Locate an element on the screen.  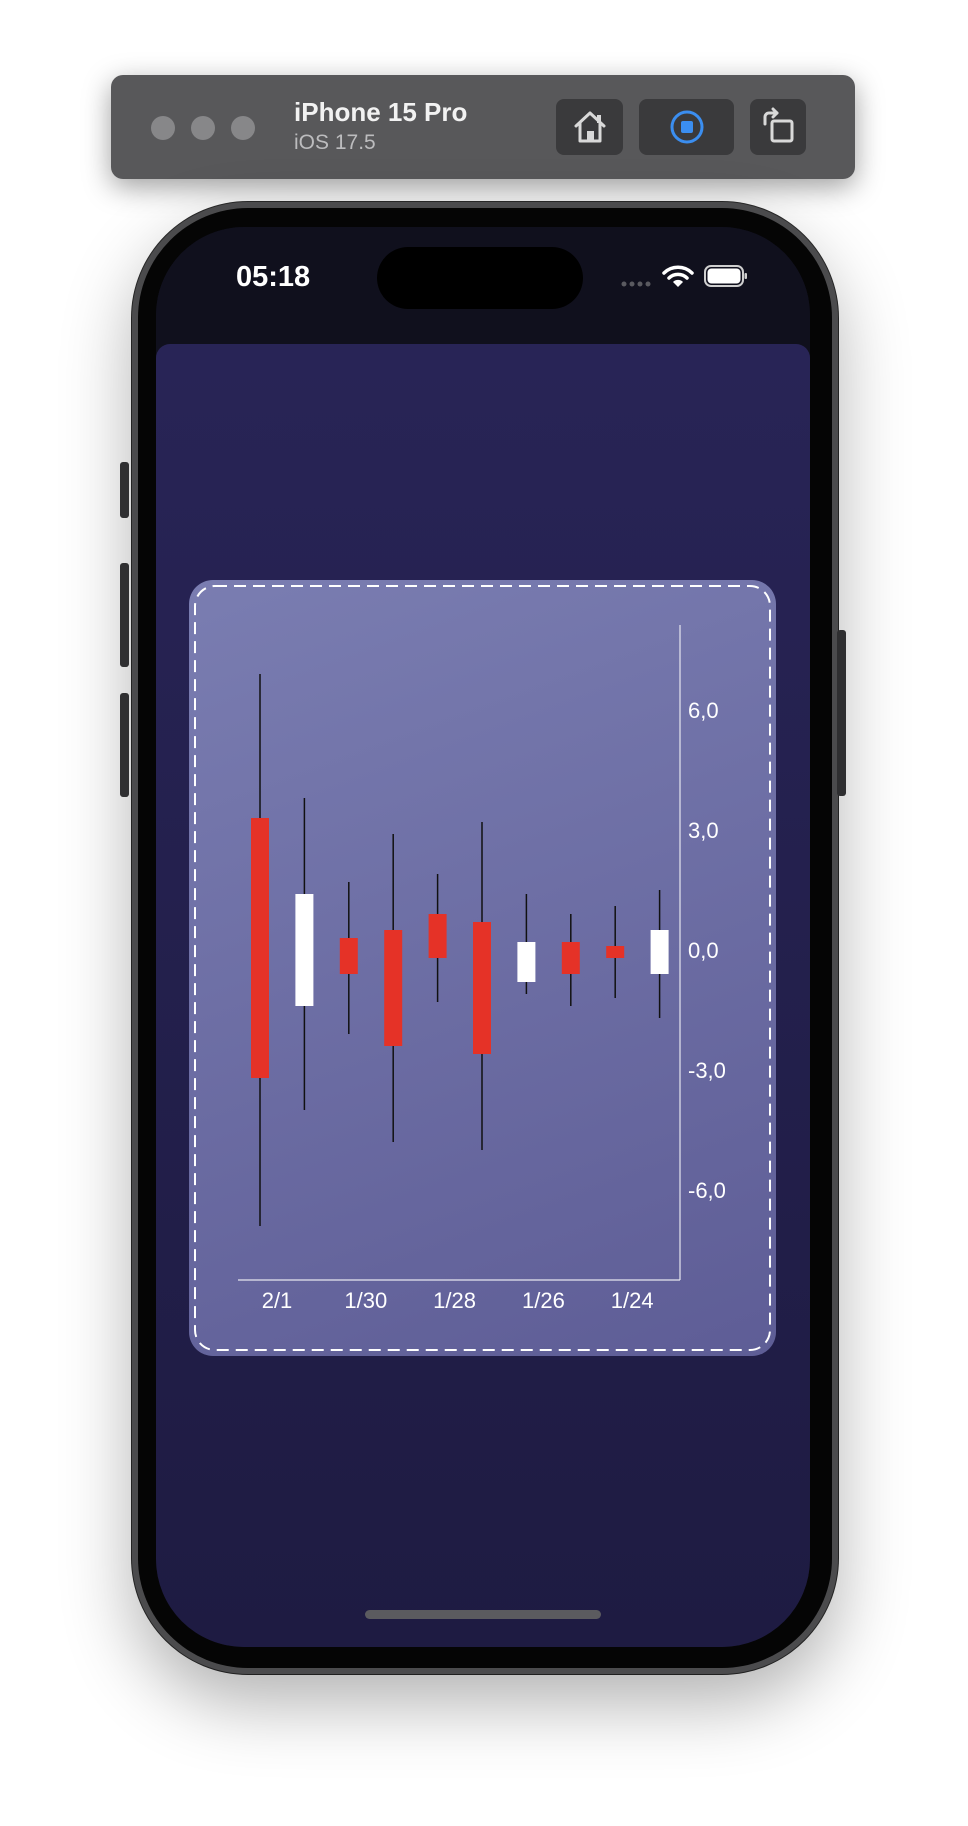
x-tick-label: 2/1 is located at coordinates (277, 1300).